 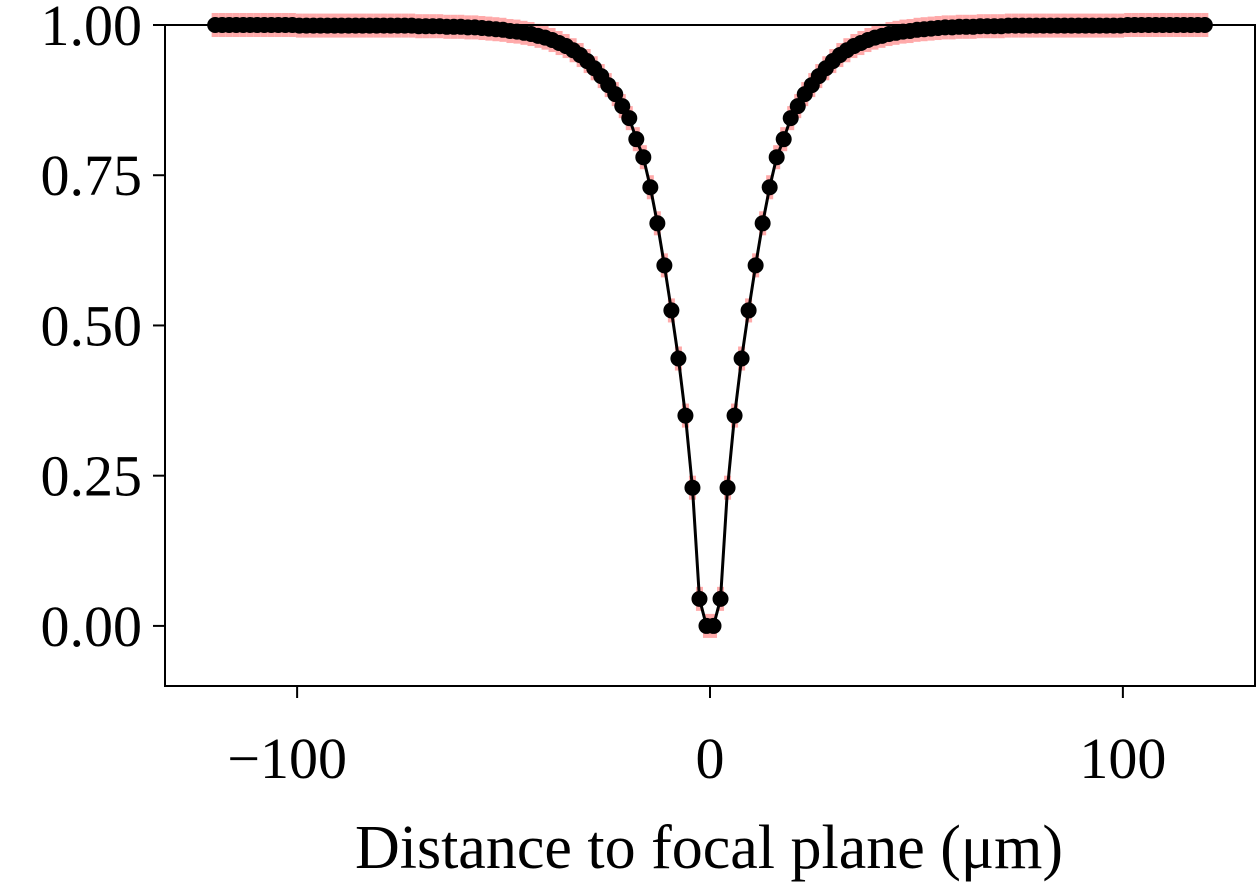 What do you see at coordinates (709, 848) in the screenshot?
I see `x-axis-label: Distance to focal plane (μm)` at bounding box center [709, 848].